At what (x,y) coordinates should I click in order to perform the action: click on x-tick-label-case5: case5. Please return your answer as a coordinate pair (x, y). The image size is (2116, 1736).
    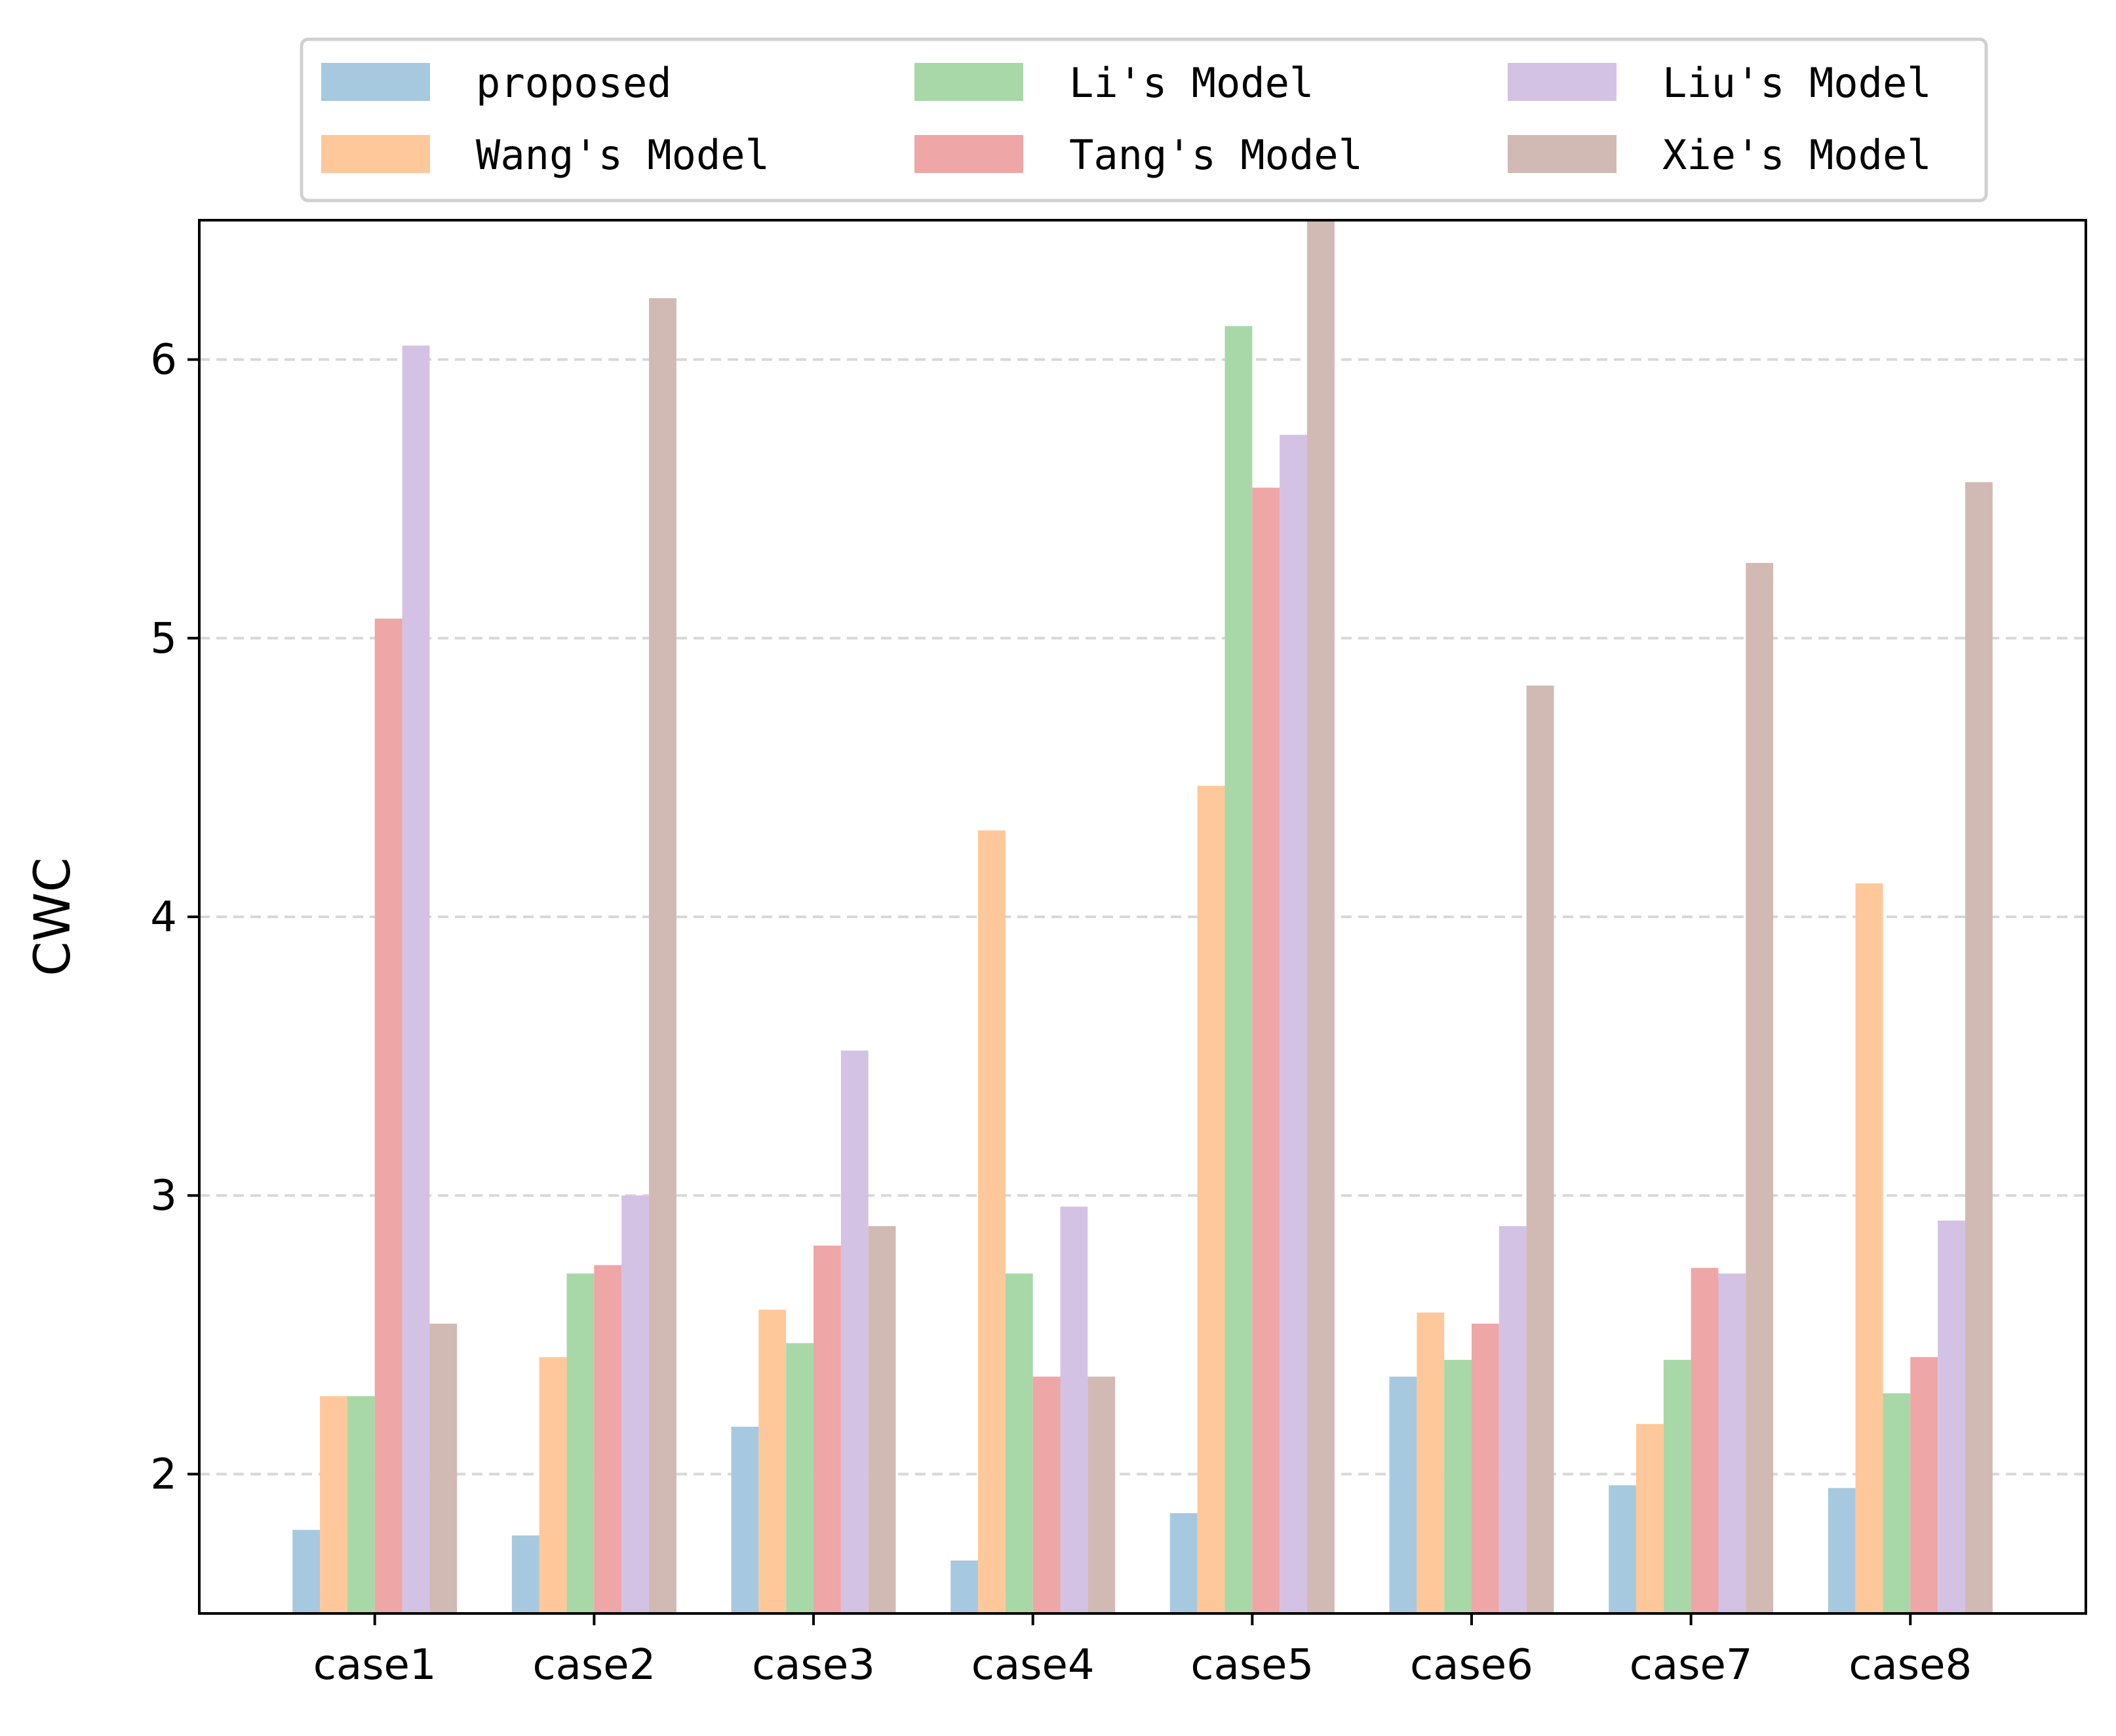
    Looking at the image, I should click on (1252, 1665).